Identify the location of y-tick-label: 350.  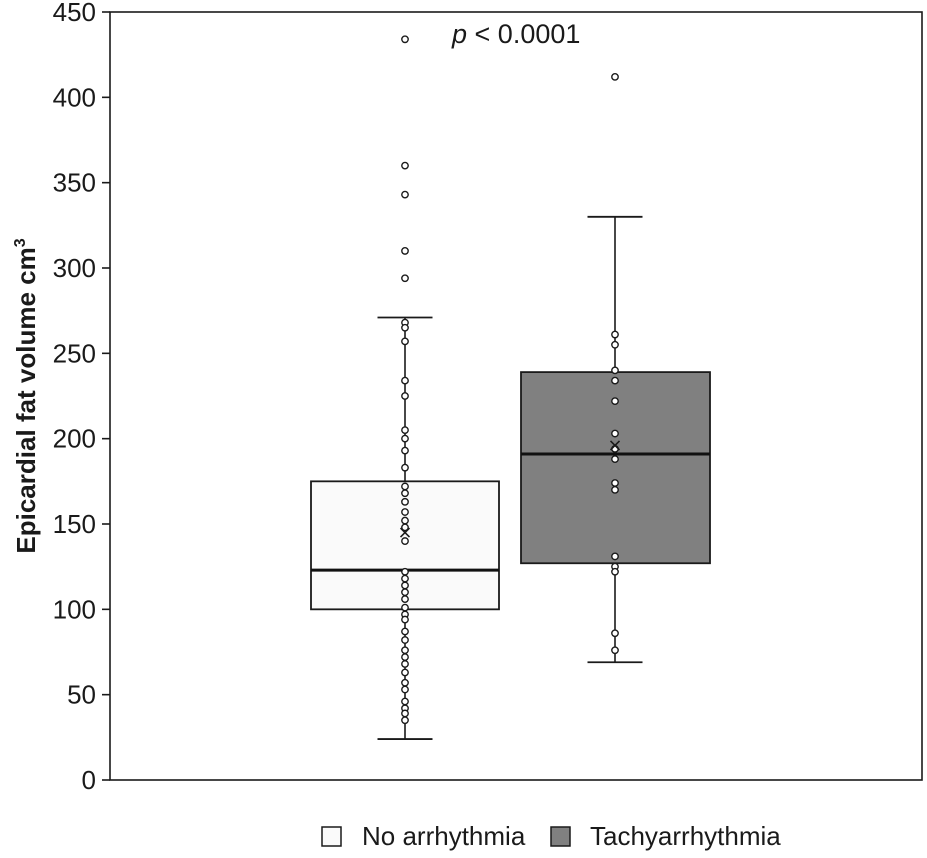
(74, 183).